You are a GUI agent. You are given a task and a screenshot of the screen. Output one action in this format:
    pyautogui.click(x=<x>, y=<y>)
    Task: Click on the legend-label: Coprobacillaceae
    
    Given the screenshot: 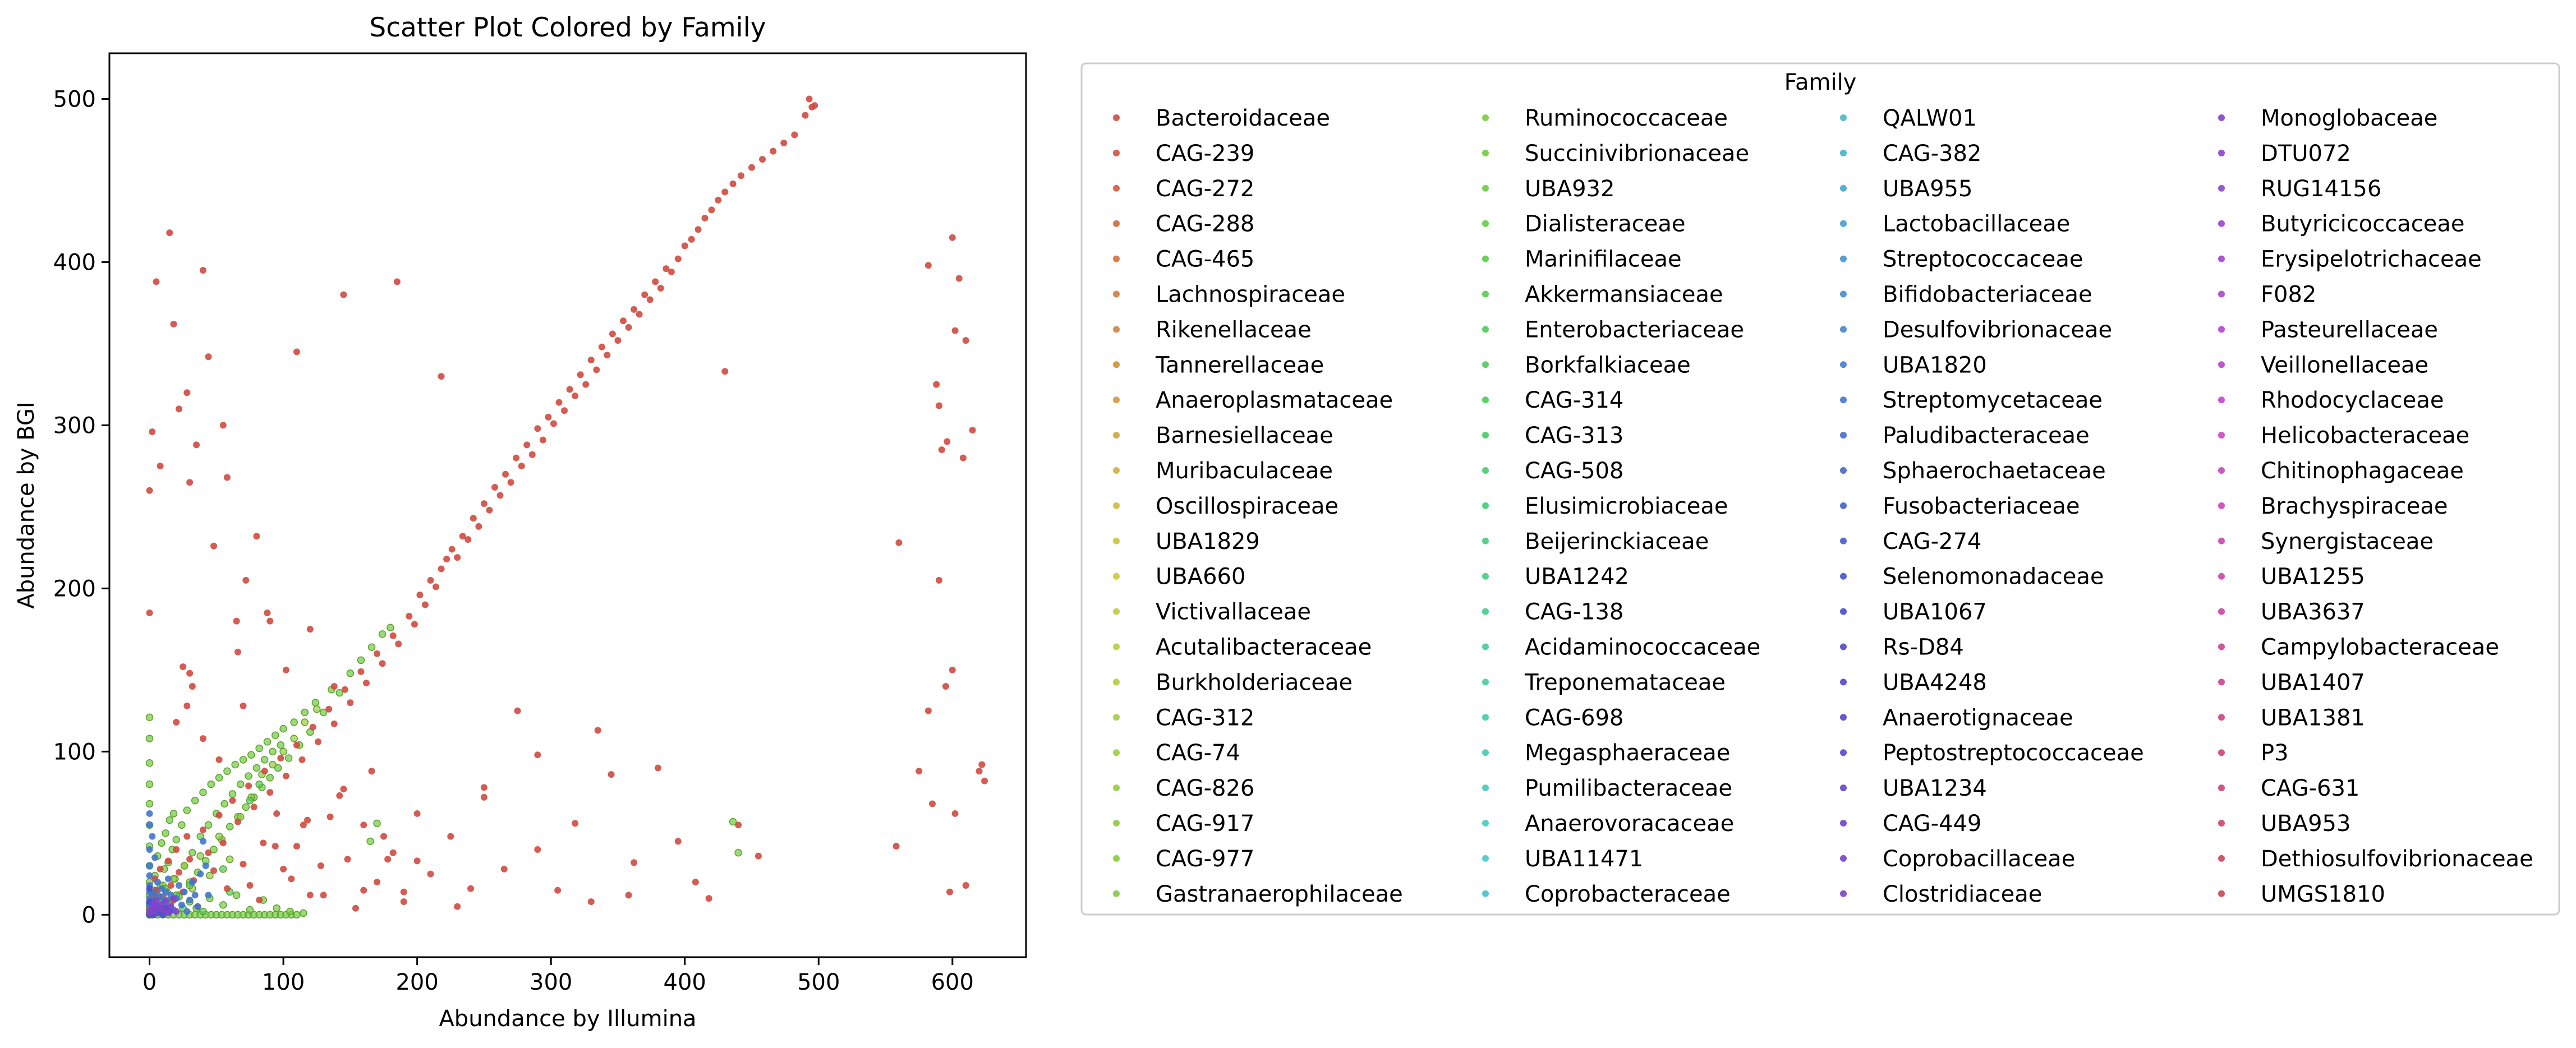 What is the action you would take?
    pyautogui.click(x=1979, y=859)
    